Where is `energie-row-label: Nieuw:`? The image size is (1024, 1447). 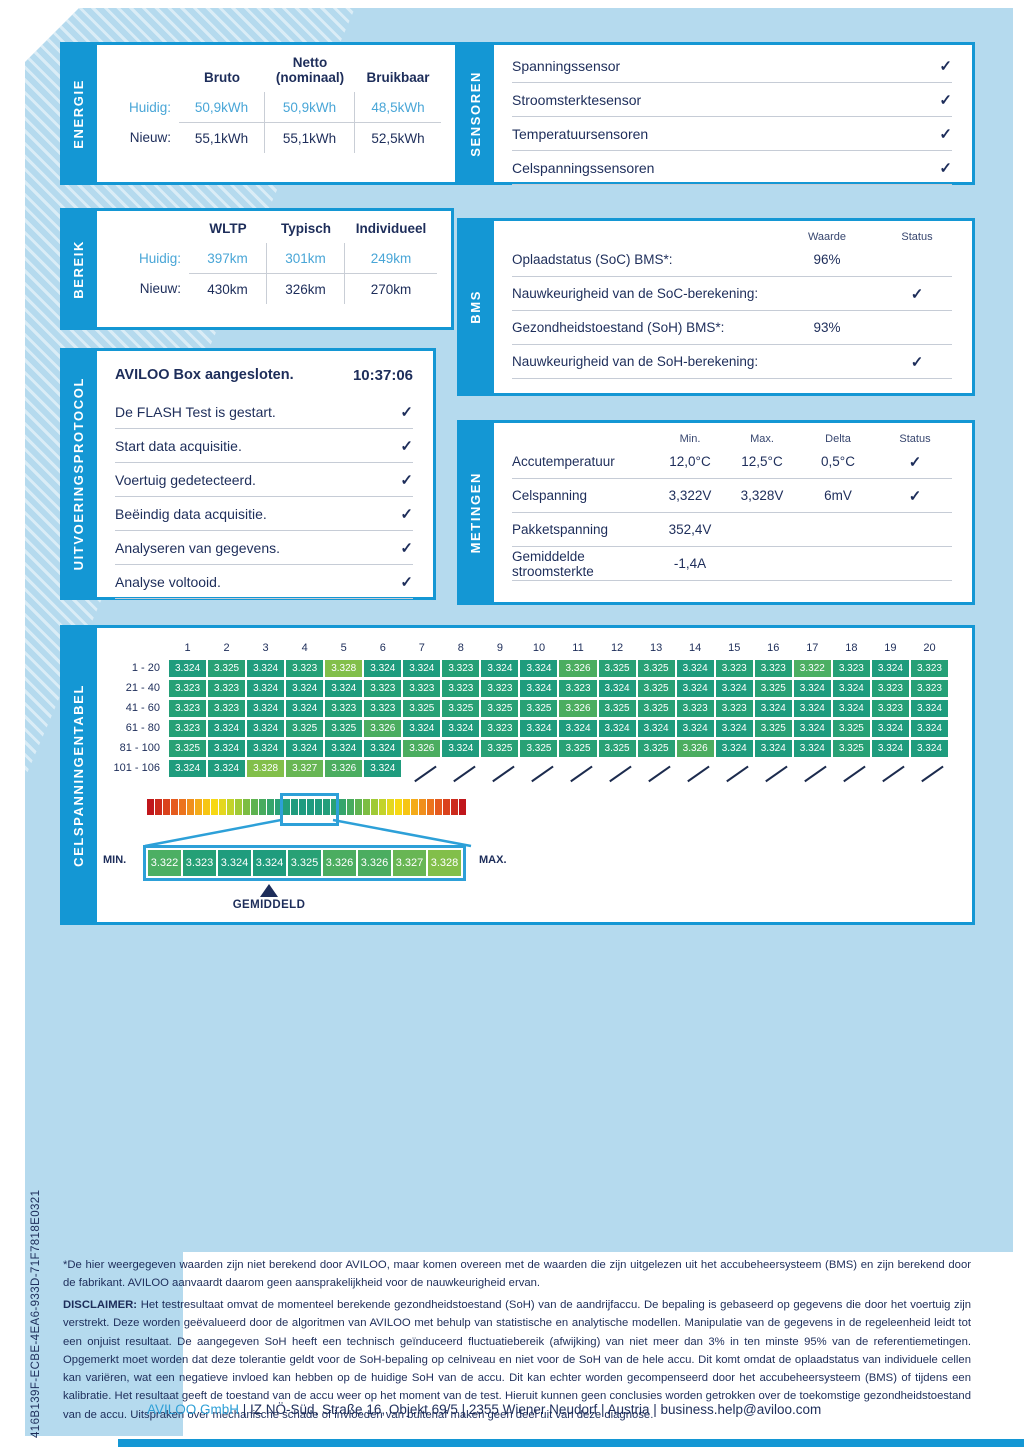
energie-row-label: Nieuw: is located at coordinates (150, 137).